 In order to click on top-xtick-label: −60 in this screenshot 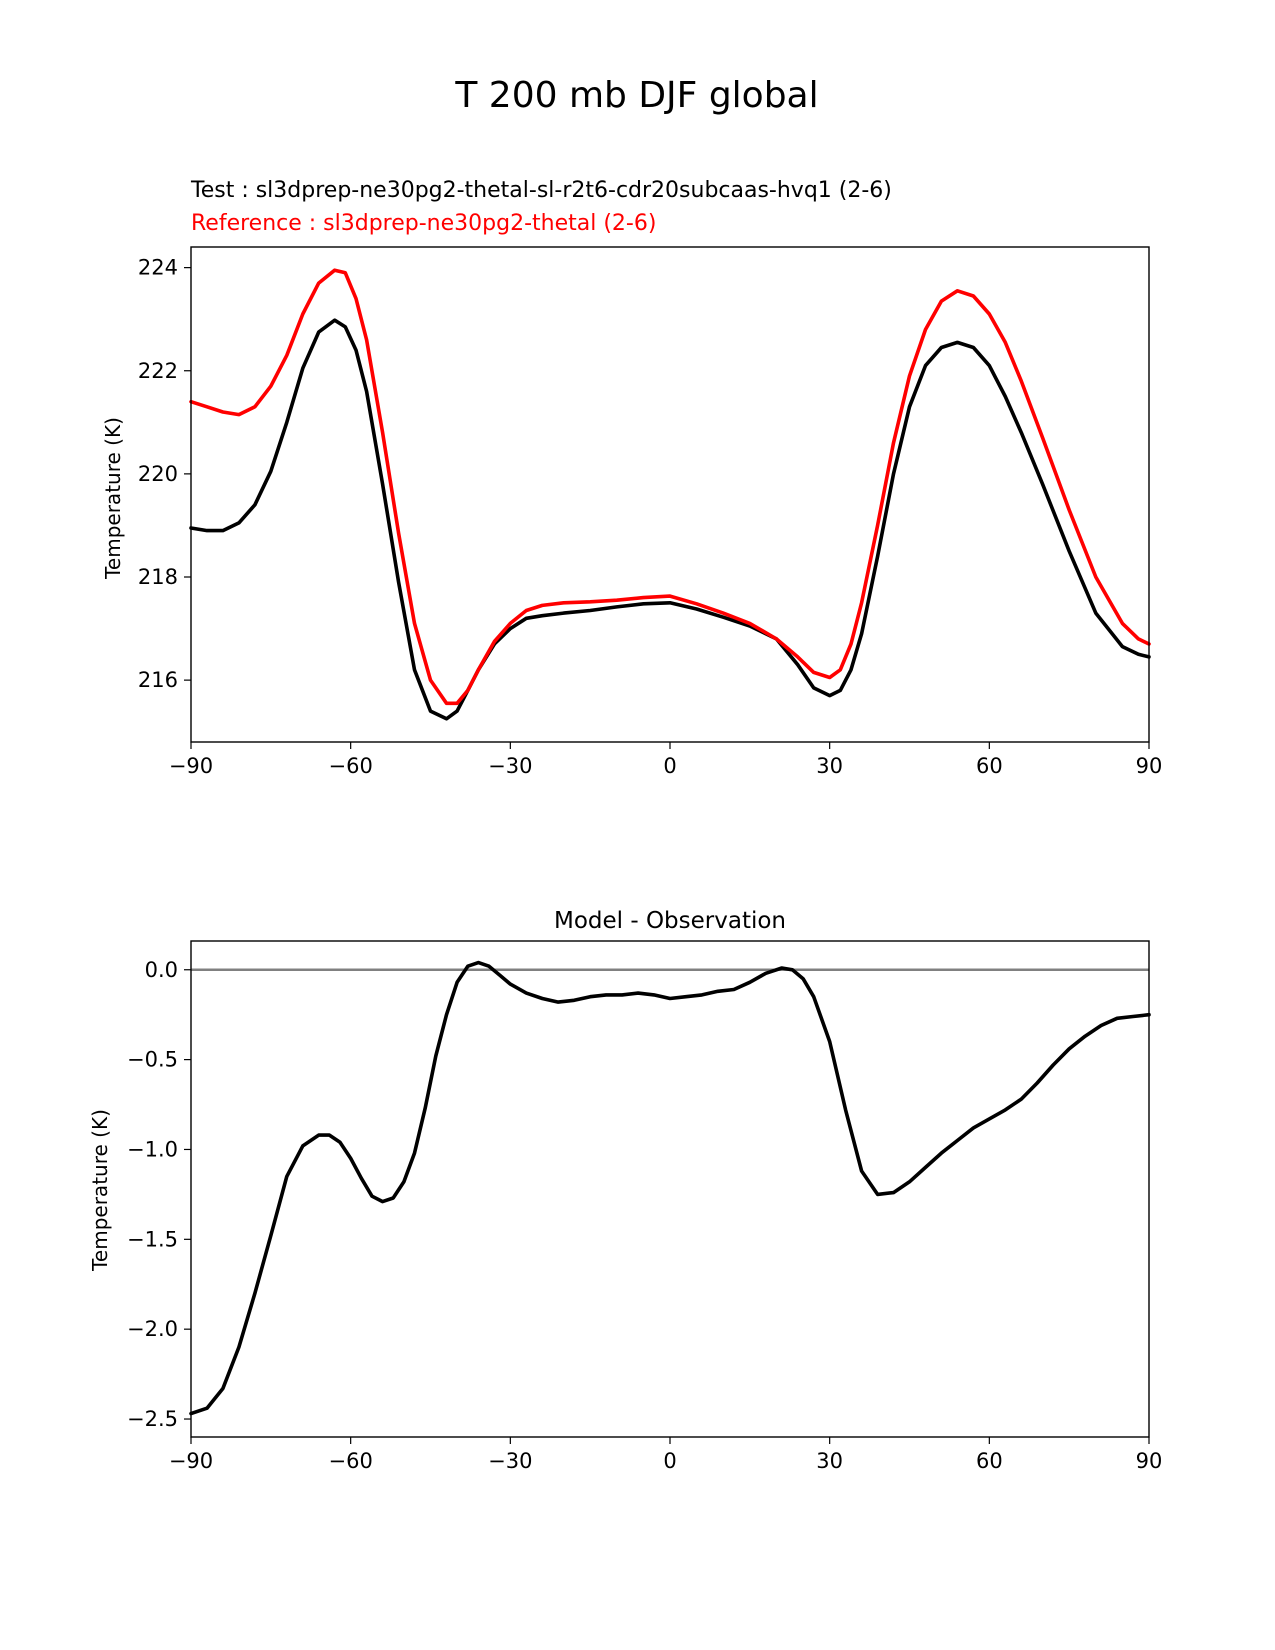, I will do `click(351, 766)`.